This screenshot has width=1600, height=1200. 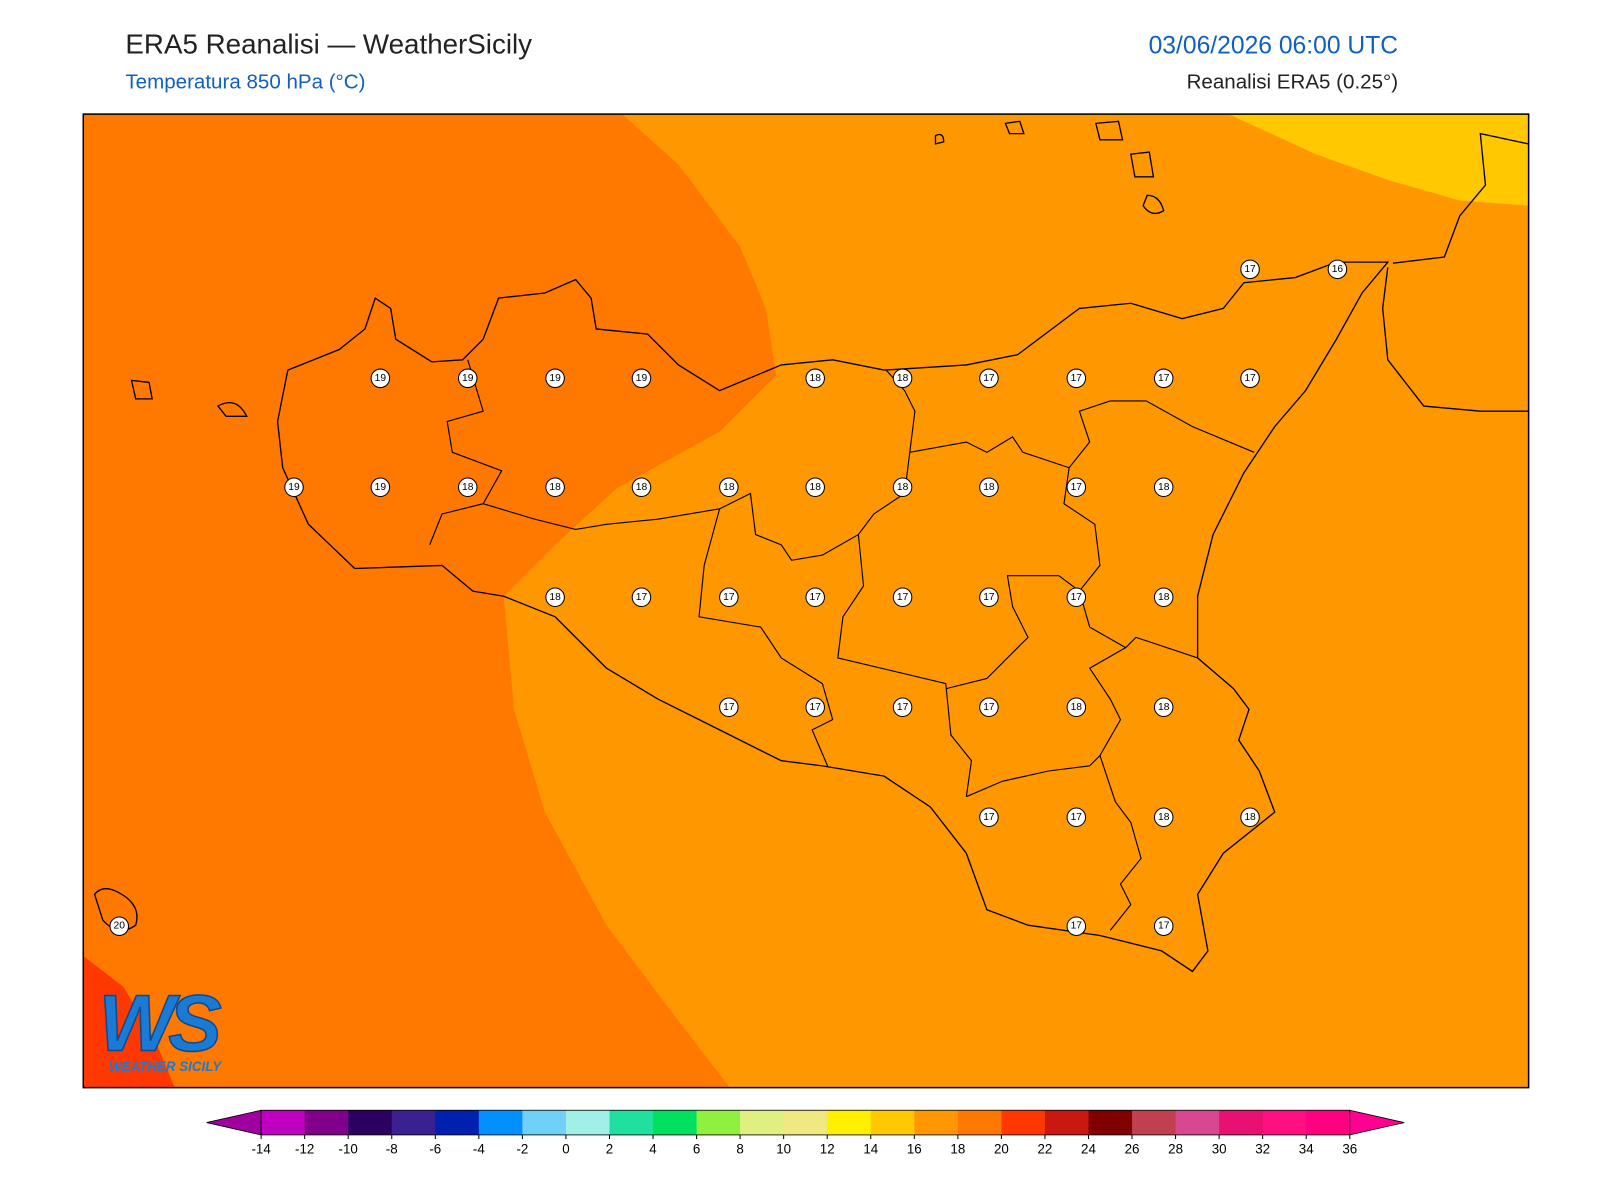 What do you see at coordinates (479, 1148) in the screenshot?
I see `colorbar-tick-label: -4` at bounding box center [479, 1148].